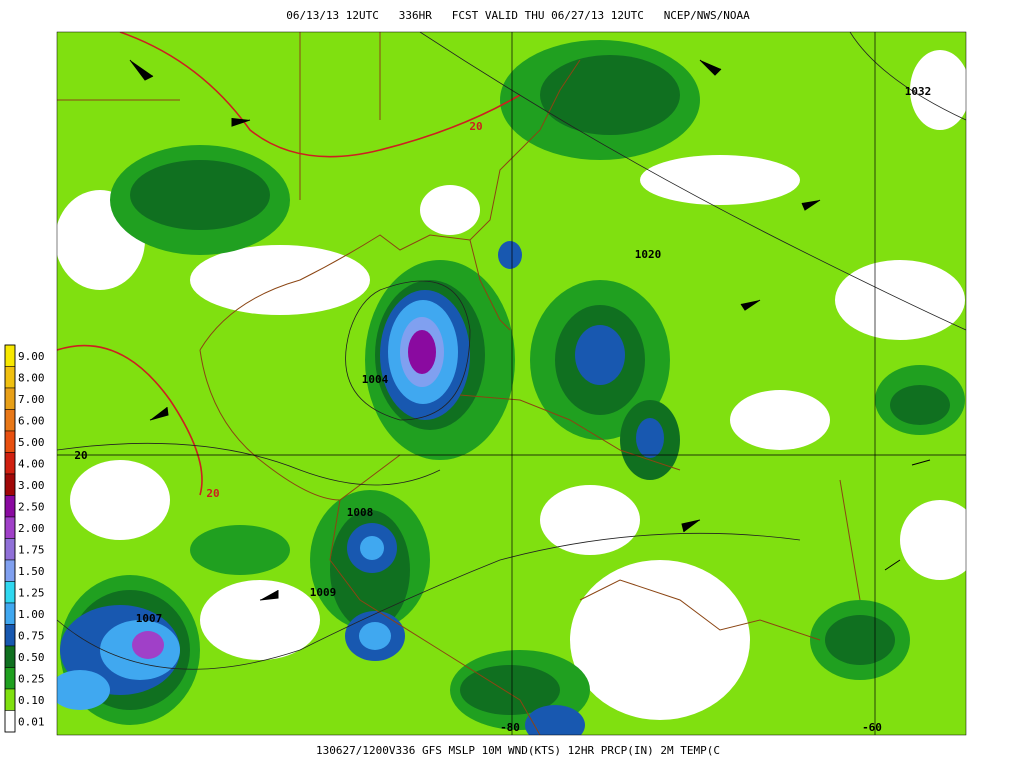  I want to click on legend-frame, so click(10, 538).